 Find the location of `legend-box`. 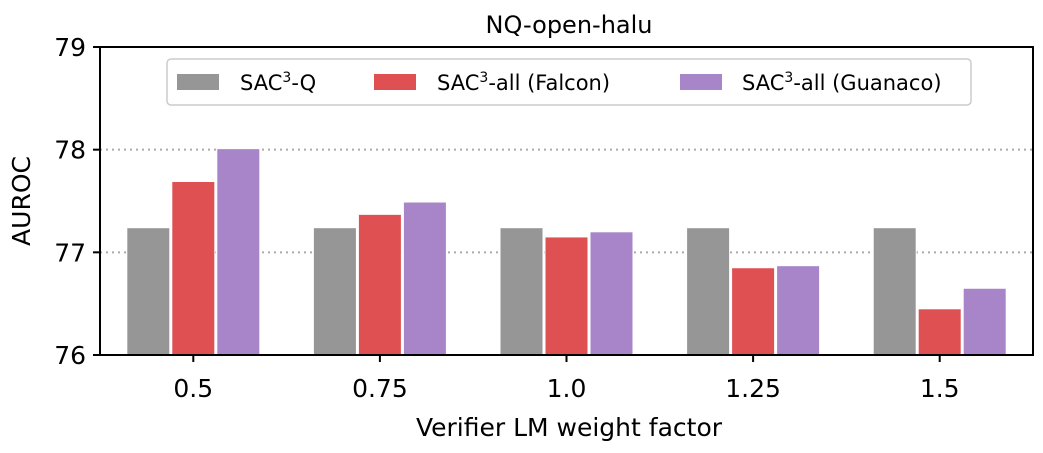

legend-box is located at coordinates (569, 82).